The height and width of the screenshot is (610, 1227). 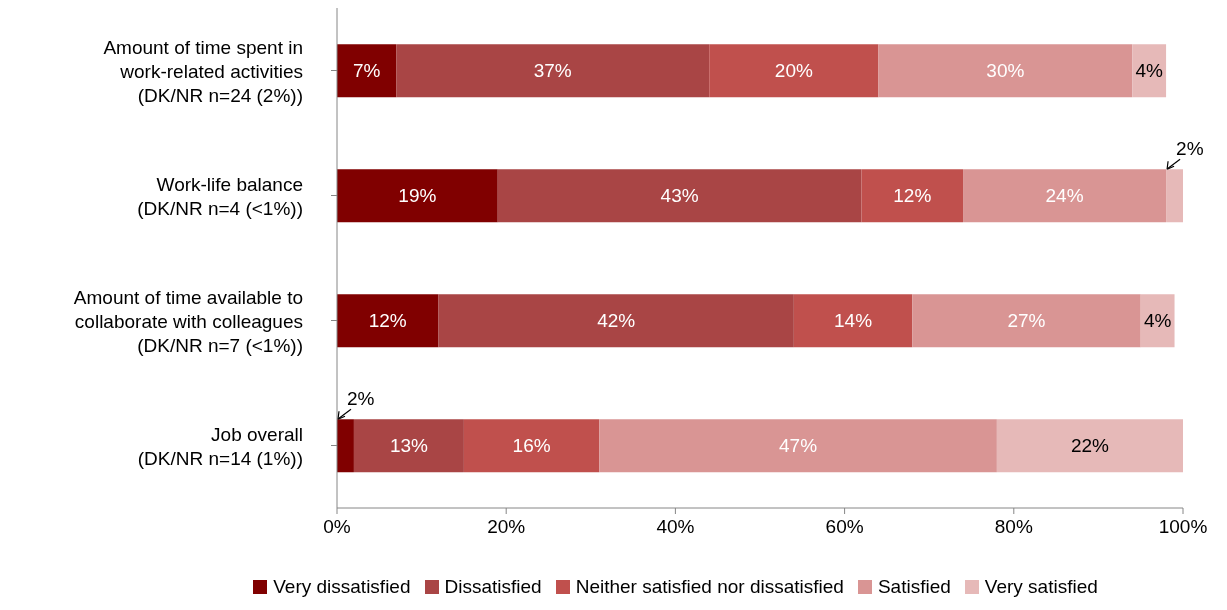 I want to click on data-label: 47%, so click(x=798, y=446).